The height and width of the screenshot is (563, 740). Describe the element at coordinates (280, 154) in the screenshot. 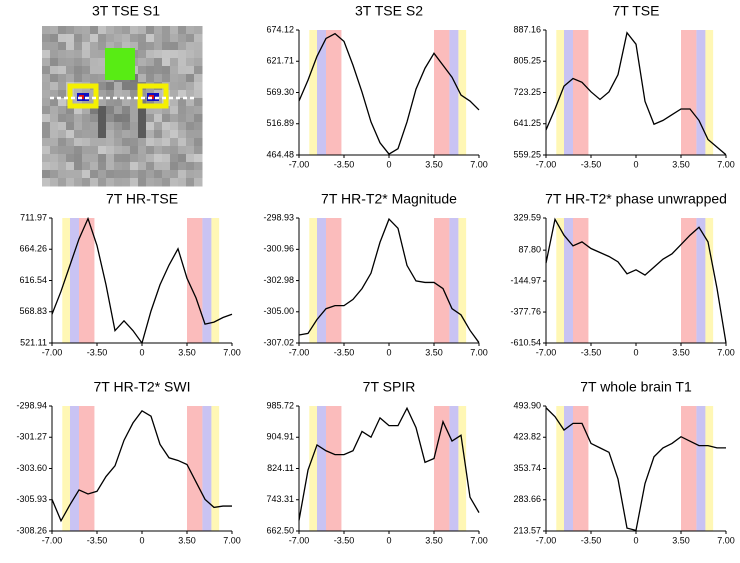

I see `y-tick-label: 464.48` at that location.